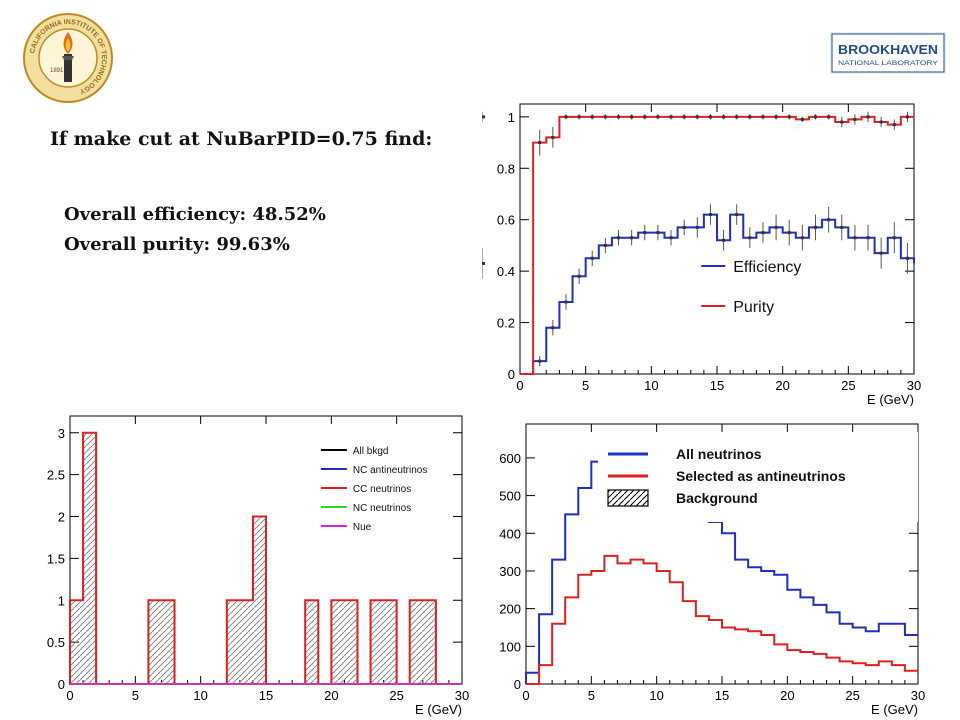 The image size is (960, 720). I want to click on legend-label: Selected as antineutrinos, so click(761, 476).